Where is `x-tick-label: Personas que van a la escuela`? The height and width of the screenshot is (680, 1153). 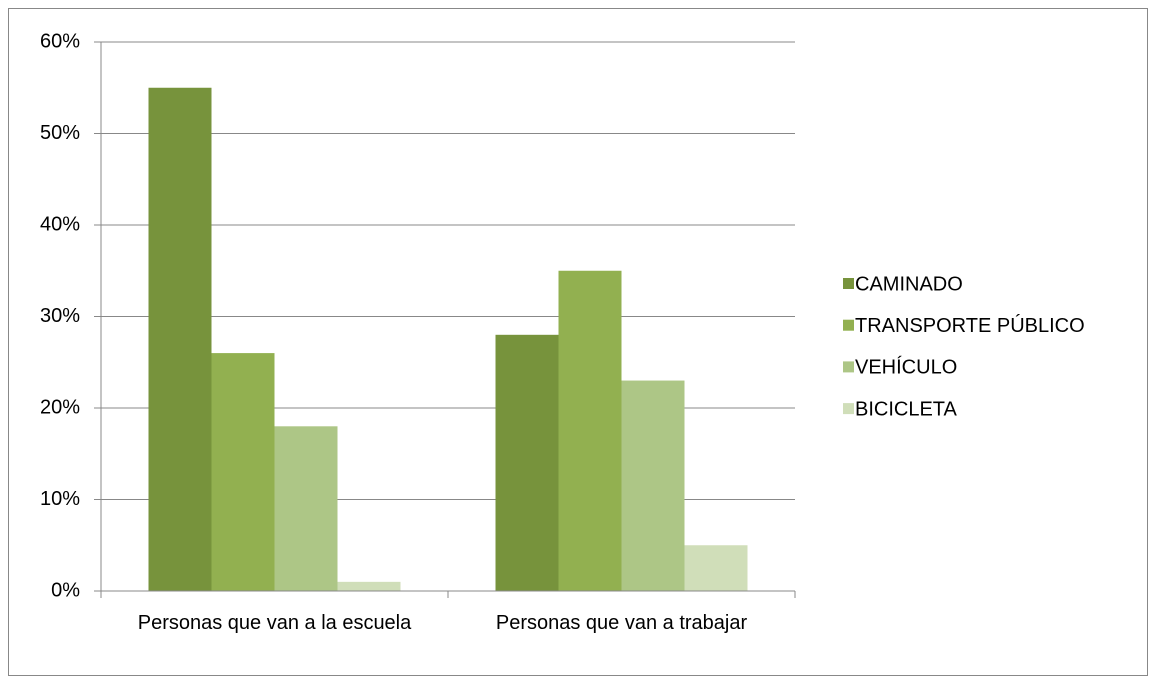
x-tick-label: Personas que van a la escuela is located at coordinates (274, 623).